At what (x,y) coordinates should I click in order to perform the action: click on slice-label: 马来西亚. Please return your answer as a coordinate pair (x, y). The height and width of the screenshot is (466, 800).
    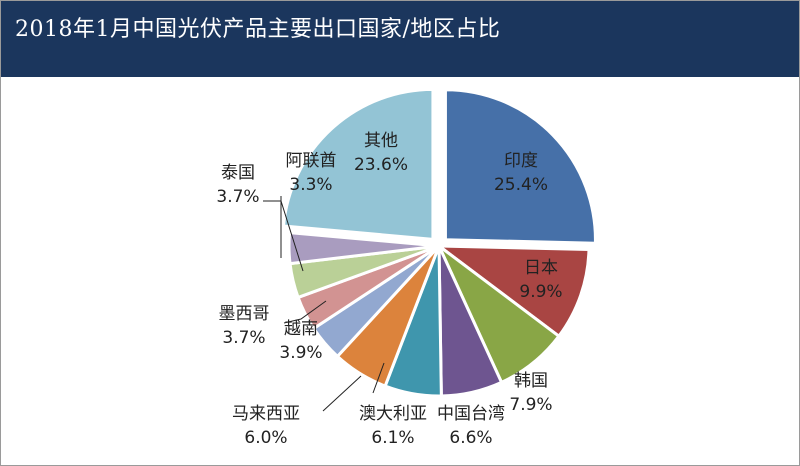
    Looking at the image, I should click on (266, 414).